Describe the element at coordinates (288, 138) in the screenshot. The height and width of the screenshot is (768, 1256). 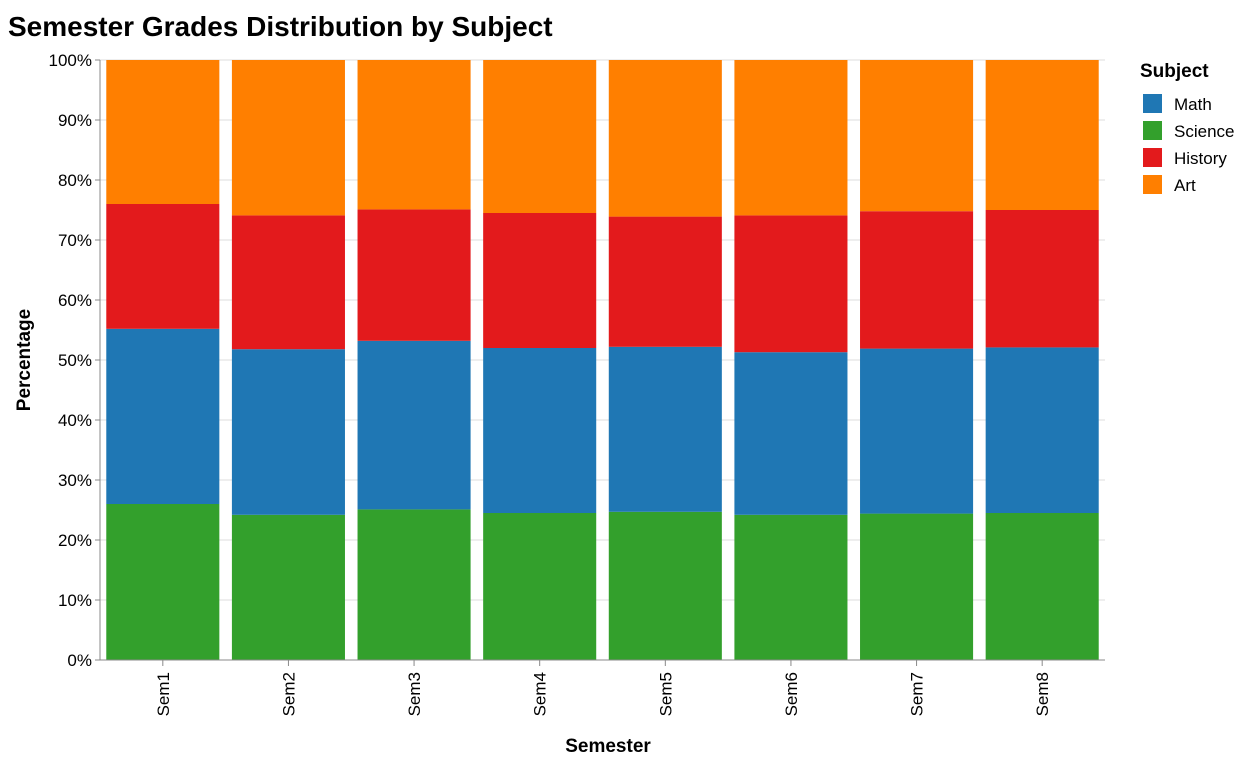
I see `bar-art-sem2` at that location.